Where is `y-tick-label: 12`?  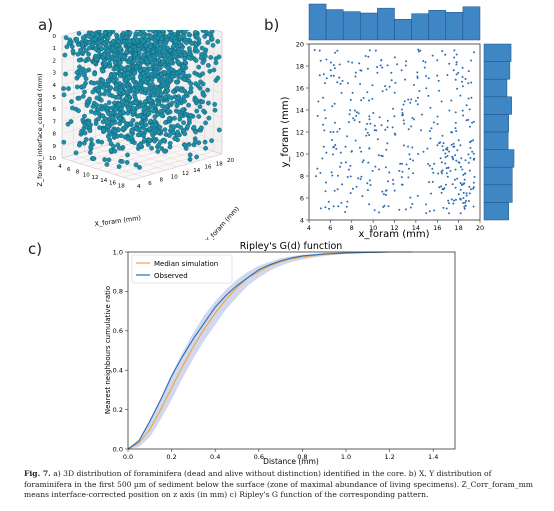
y-tick-label: 12 is located at coordinates (185, 174).